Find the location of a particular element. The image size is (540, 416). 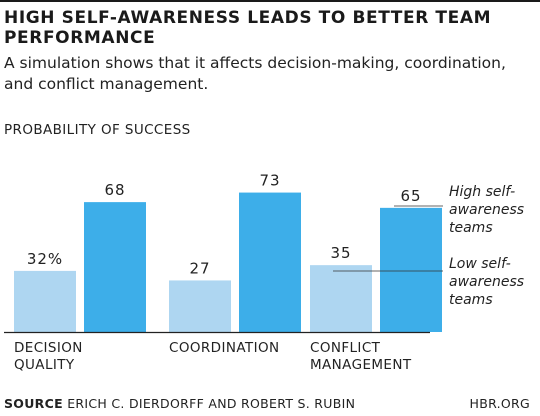

data-label-s1-c0: 68 is located at coordinates (114, 190).